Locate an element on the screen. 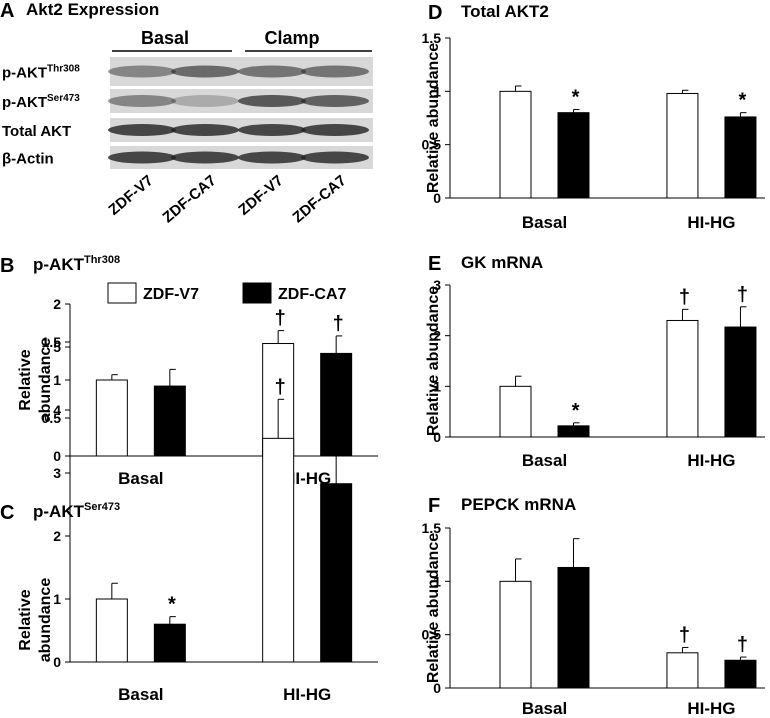 This screenshot has height=718, width=770. chart-title: p-AKTThr308 is located at coordinates (76, 264).